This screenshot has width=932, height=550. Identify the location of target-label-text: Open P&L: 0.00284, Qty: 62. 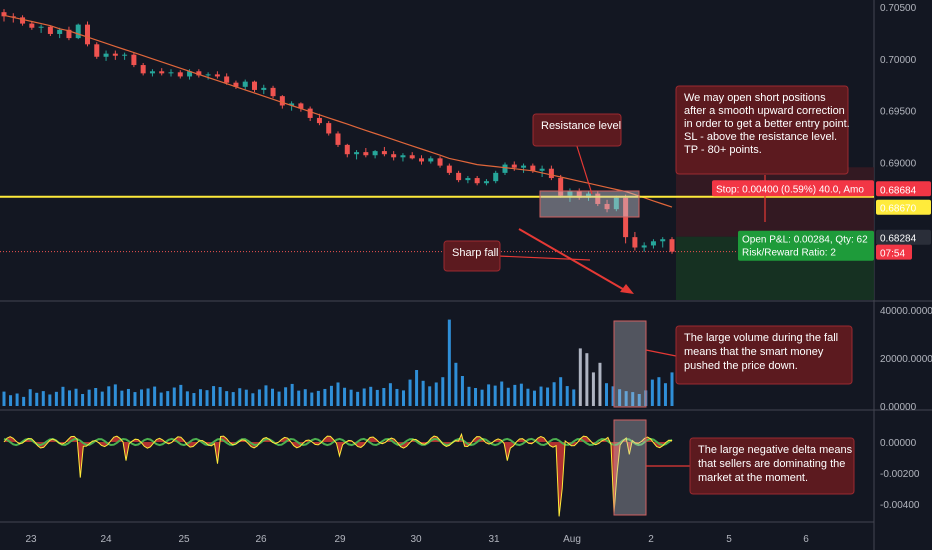
(805, 240).